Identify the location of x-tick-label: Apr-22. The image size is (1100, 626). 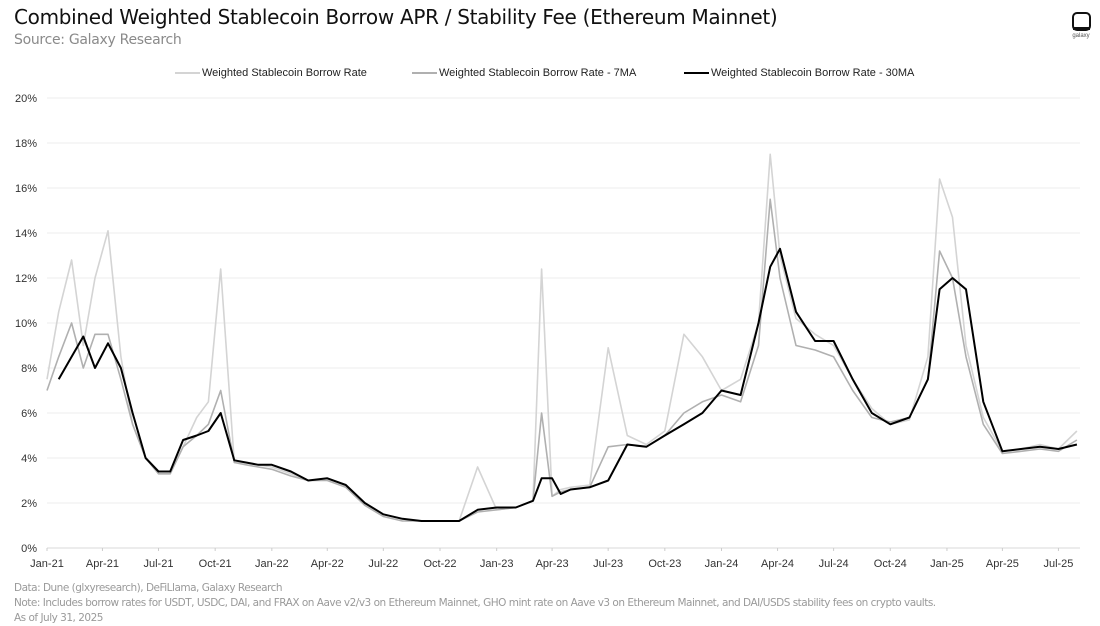
(327, 564).